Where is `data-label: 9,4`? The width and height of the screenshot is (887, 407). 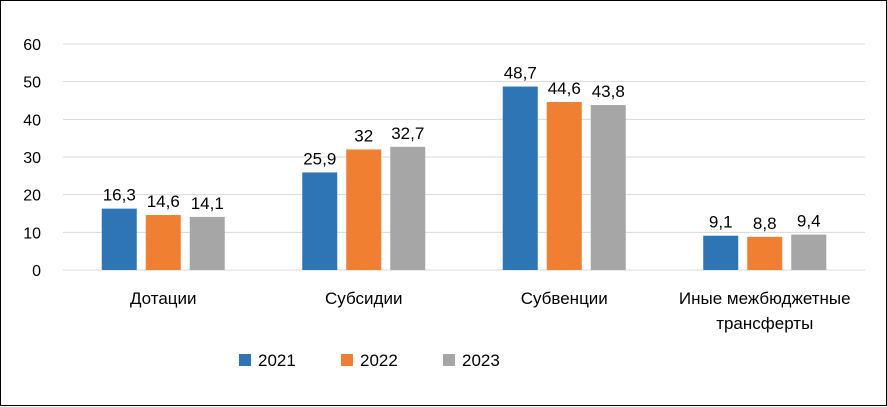
data-label: 9,4 is located at coordinates (809, 221).